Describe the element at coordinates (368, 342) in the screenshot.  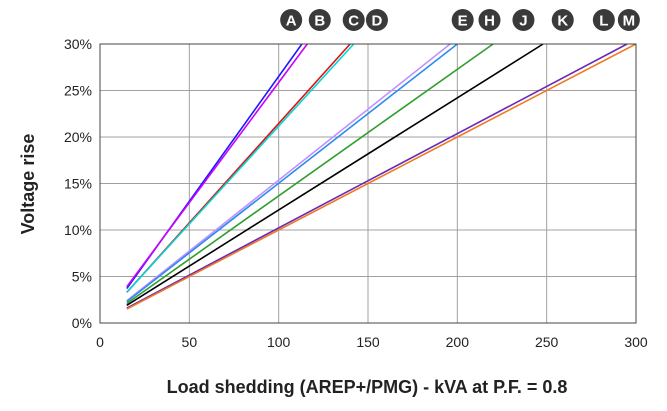
I see `x-tick-label: 150` at that location.